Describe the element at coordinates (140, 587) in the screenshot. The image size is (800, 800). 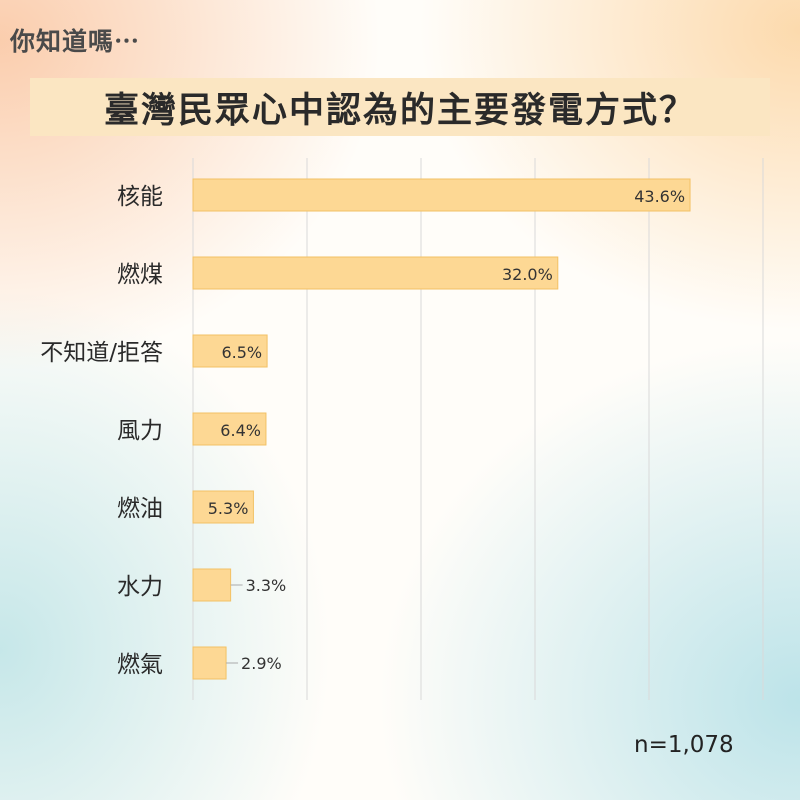
I see `category-label: 水力` at that location.